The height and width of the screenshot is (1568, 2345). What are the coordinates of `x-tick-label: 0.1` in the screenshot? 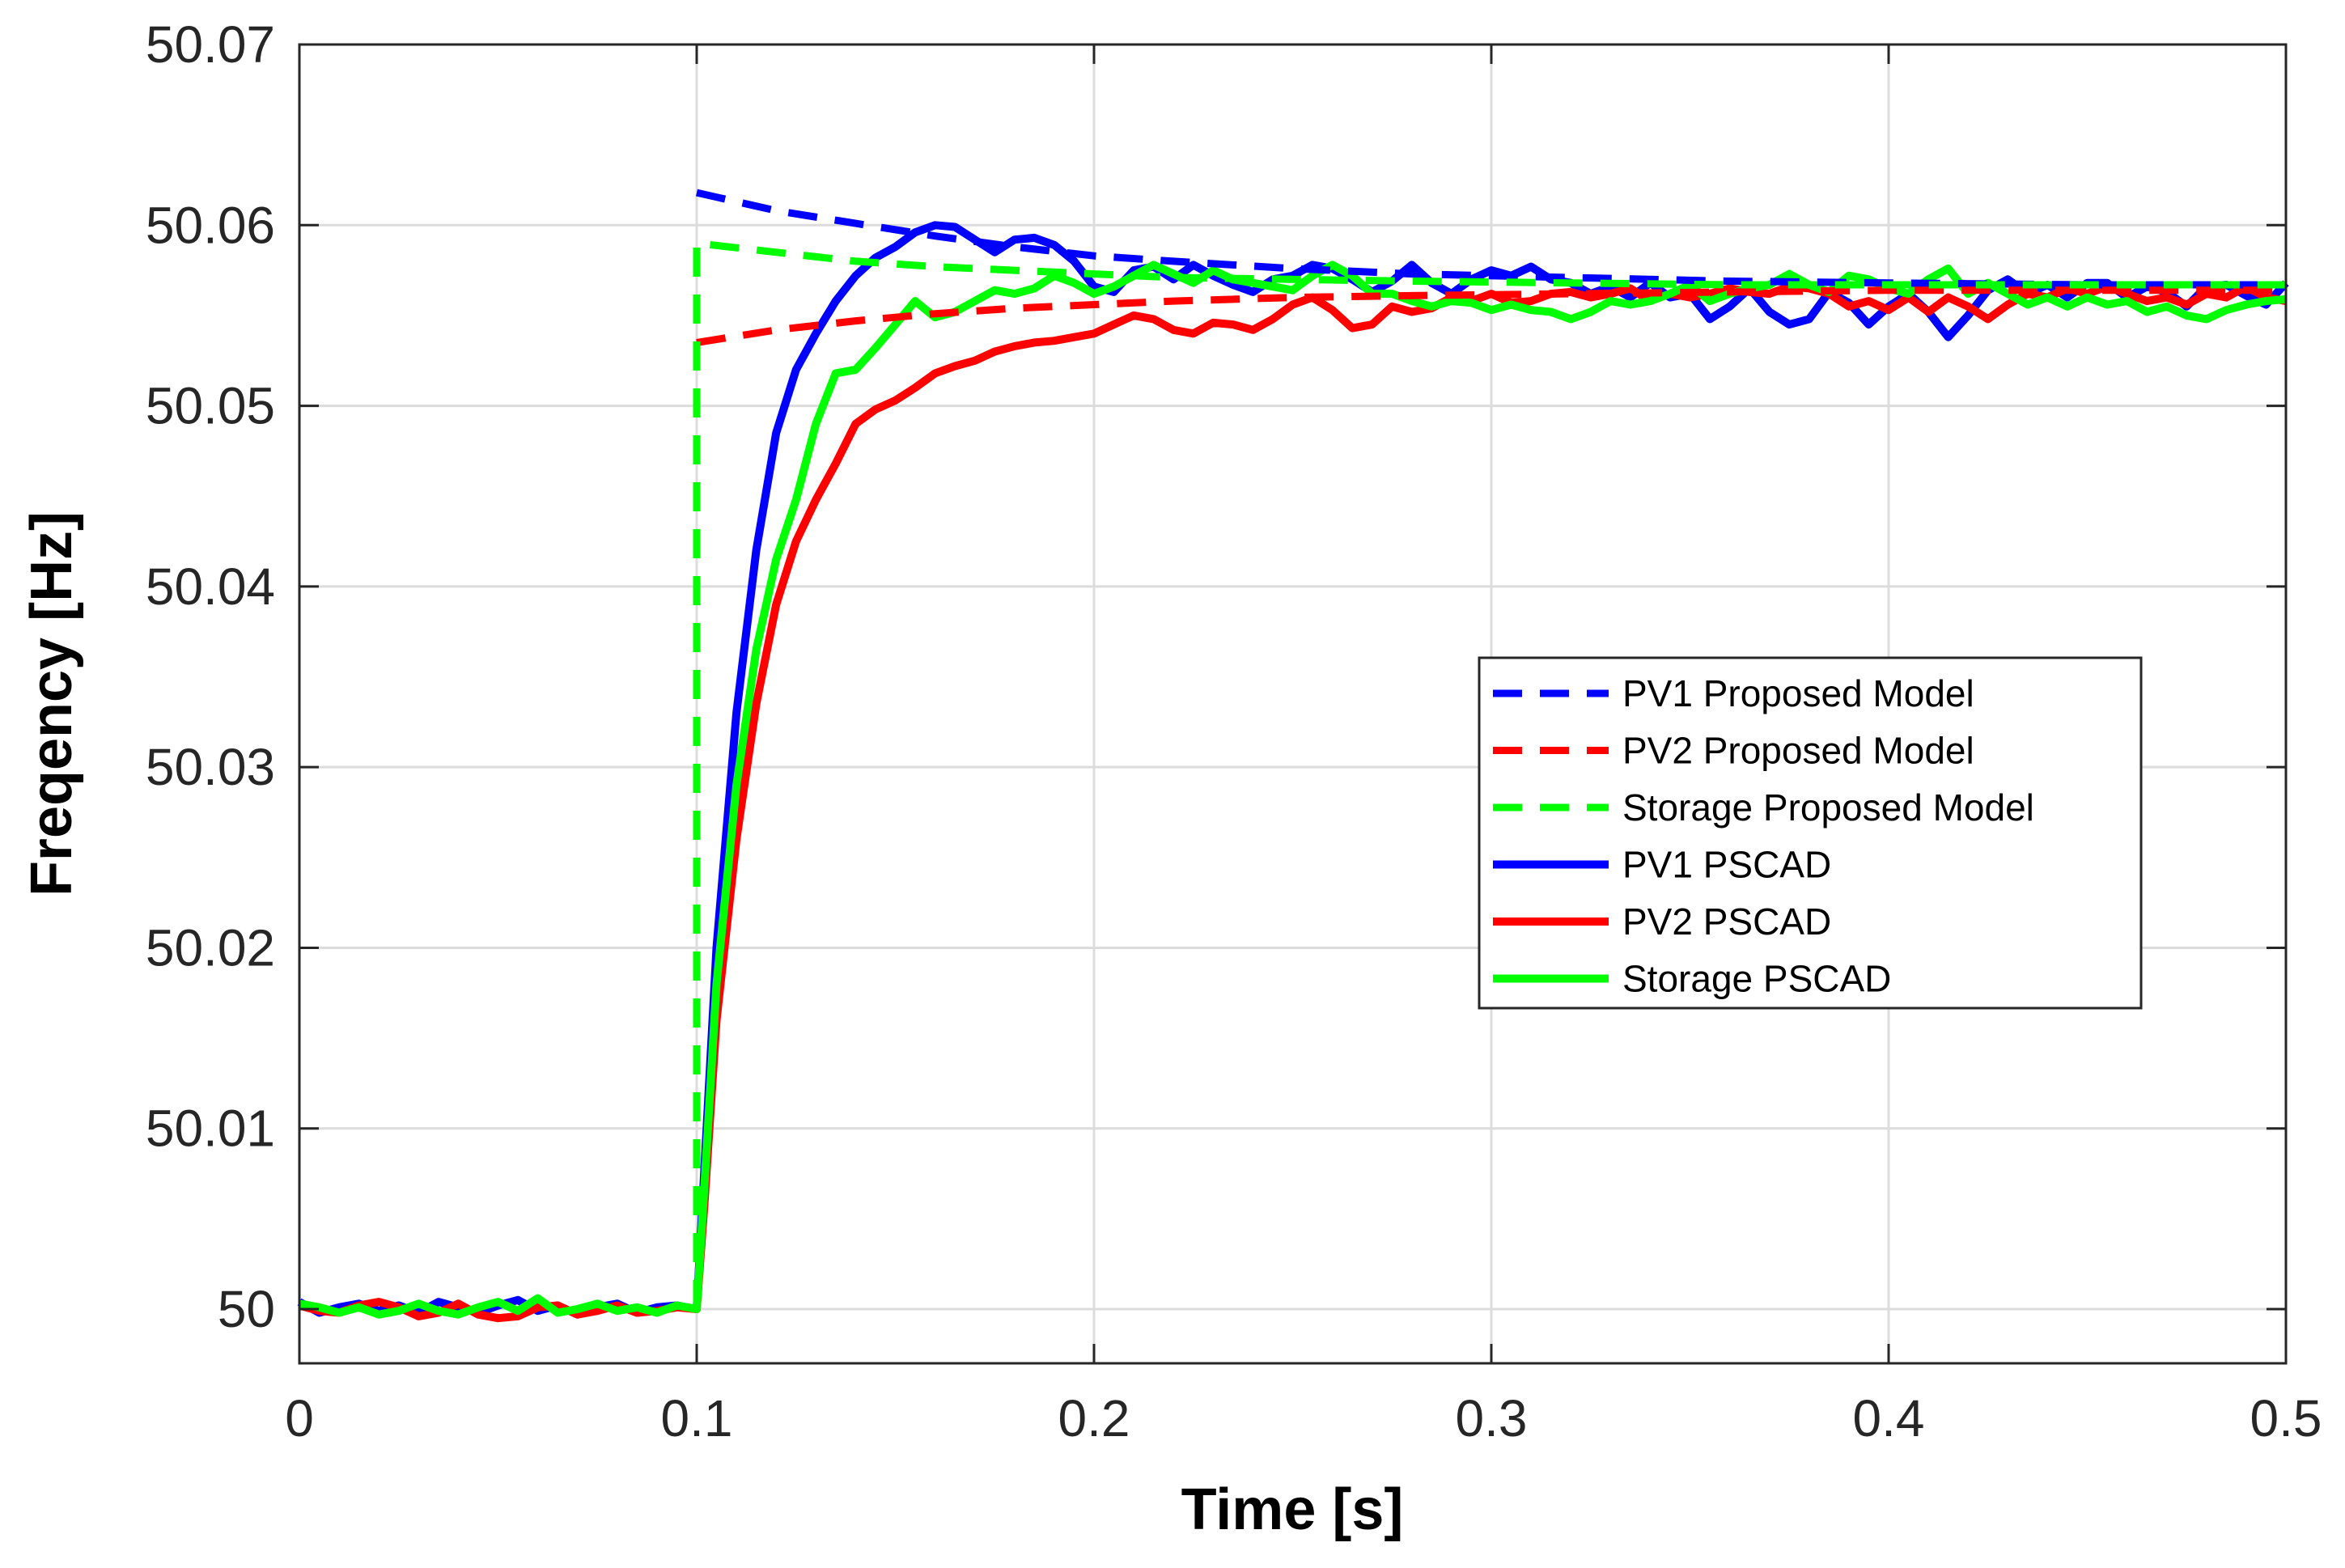 It's located at (697, 1418).